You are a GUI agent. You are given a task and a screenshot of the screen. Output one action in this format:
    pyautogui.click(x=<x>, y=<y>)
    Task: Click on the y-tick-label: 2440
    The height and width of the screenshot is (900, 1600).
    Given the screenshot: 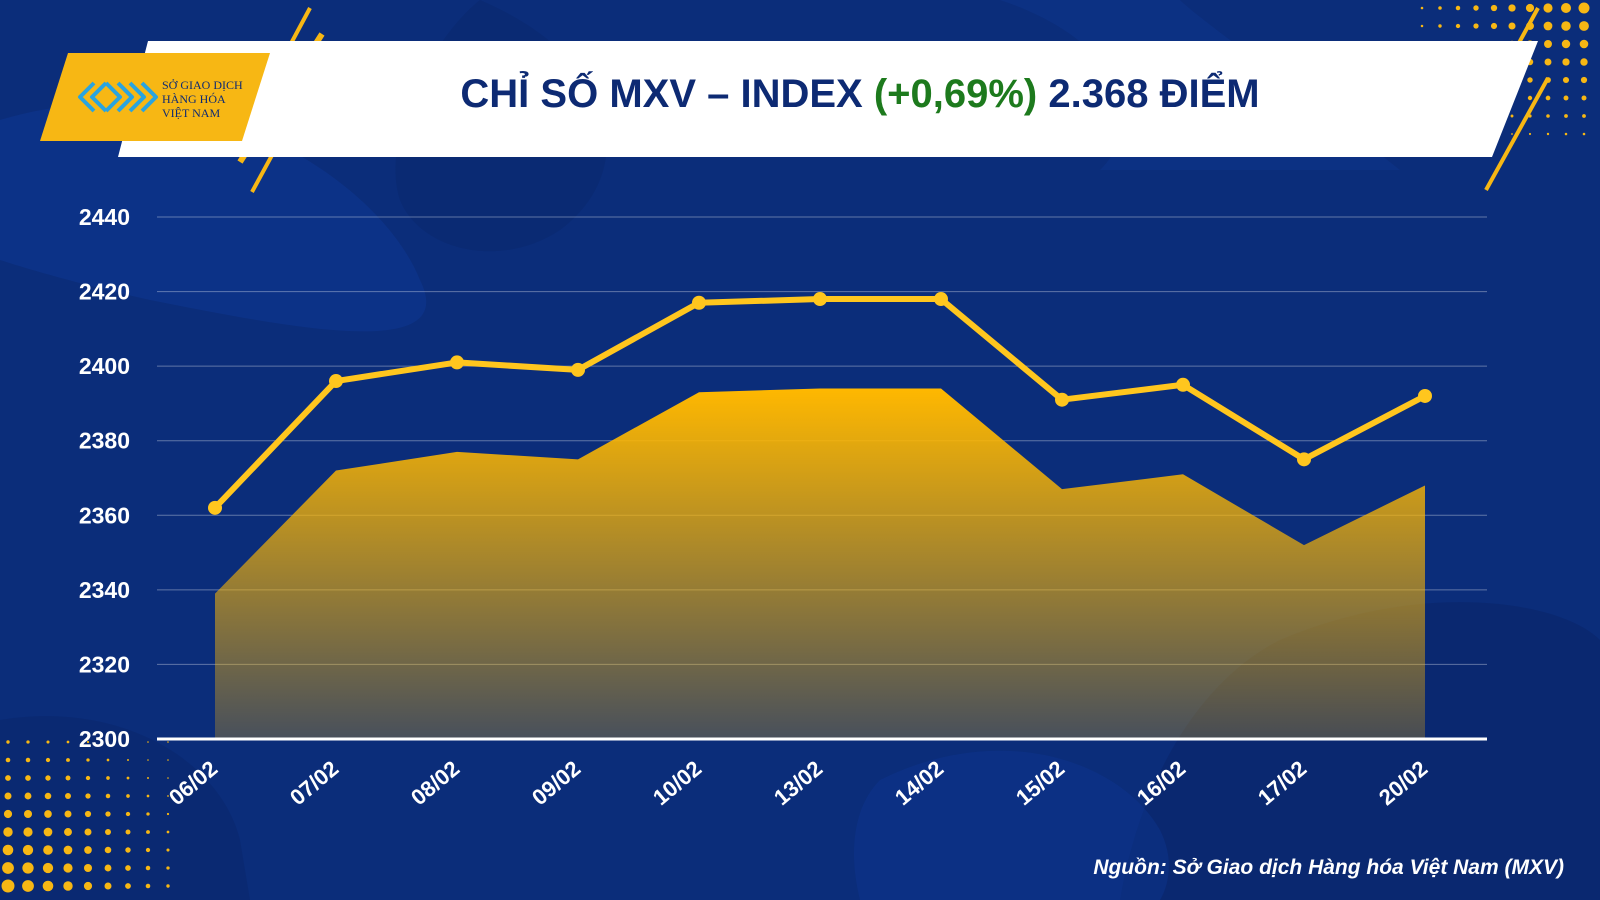 What is the action you would take?
    pyautogui.click(x=104, y=217)
    